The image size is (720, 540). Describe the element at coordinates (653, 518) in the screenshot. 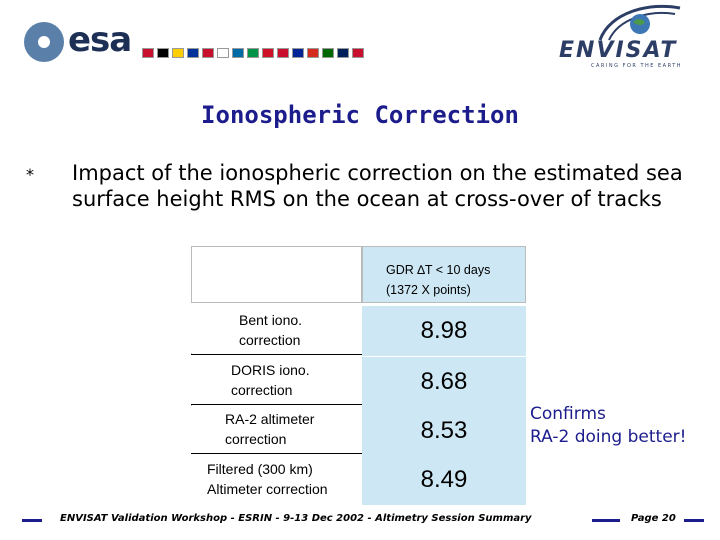

I see `page-number: Page 20` at that location.